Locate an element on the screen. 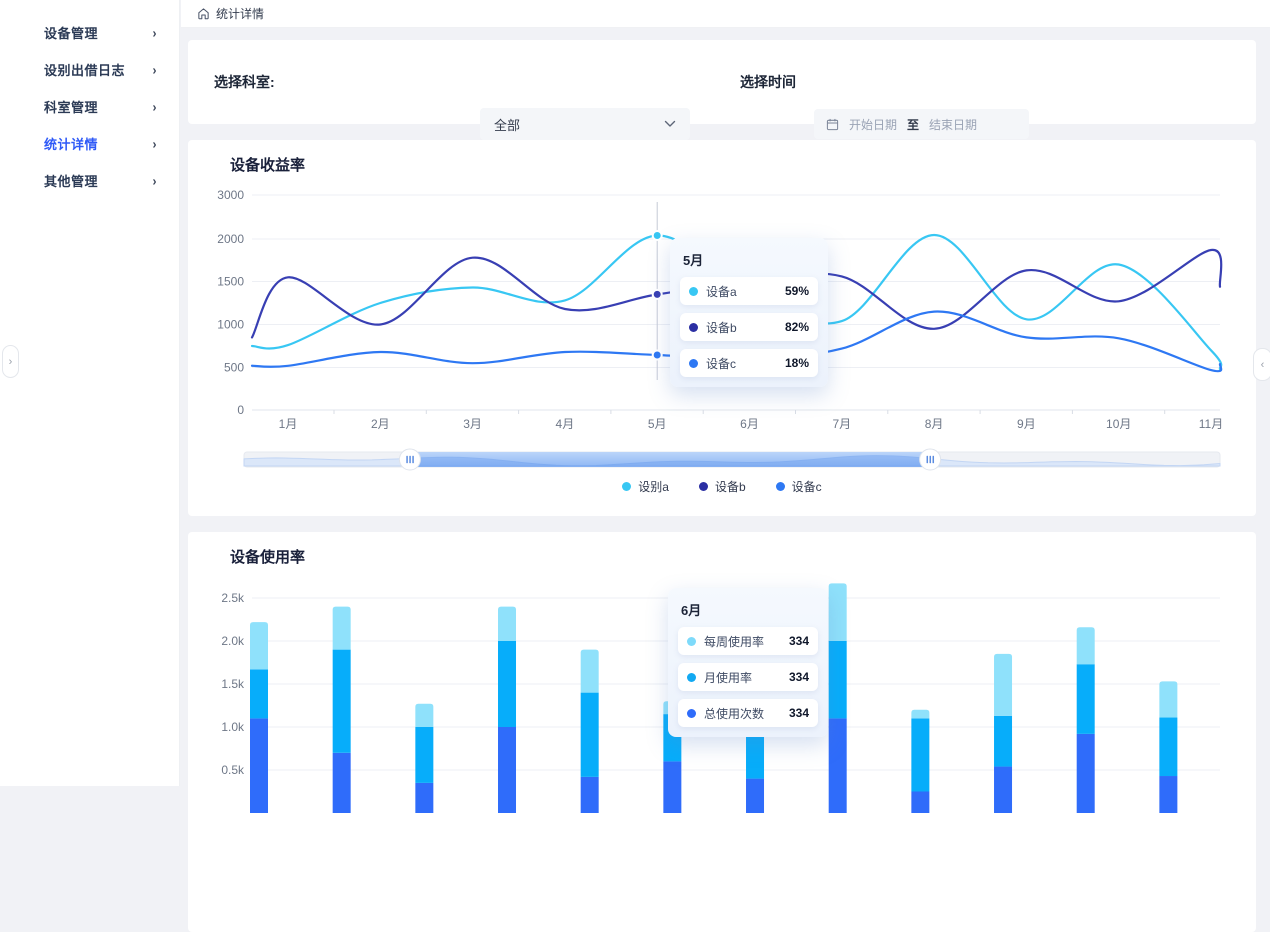  legend-item-0: 设别a is located at coordinates (645, 486).